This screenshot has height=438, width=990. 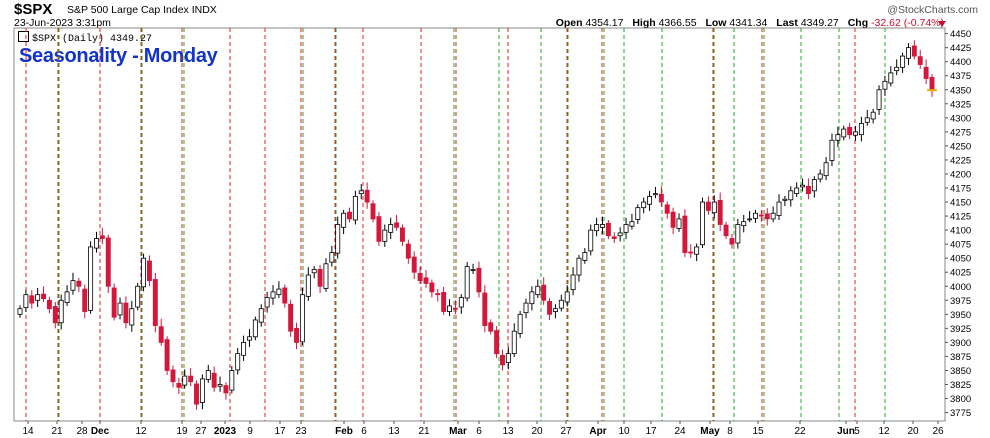 I want to click on chg-label: Chg, so click(x=858, y=23).